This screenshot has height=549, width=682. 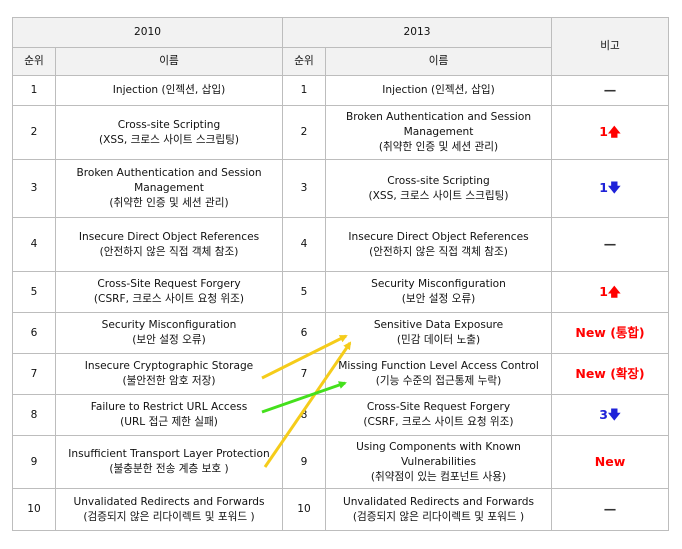 What do you see at coordinates (169, 236) in the screenshot?
I see `name-2010-en: Insecure Direct Object References` at bounding box center [169, 236].